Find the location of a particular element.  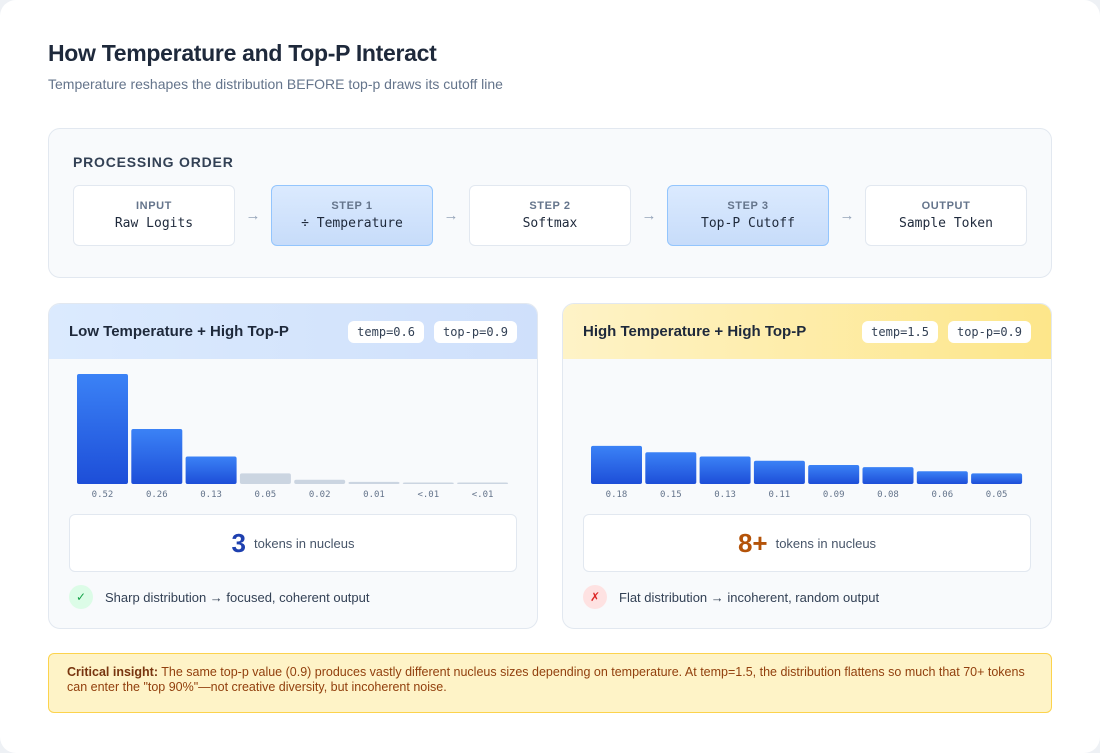

step-input: INPUT Raw Logits is located at coordinates (154, 215).